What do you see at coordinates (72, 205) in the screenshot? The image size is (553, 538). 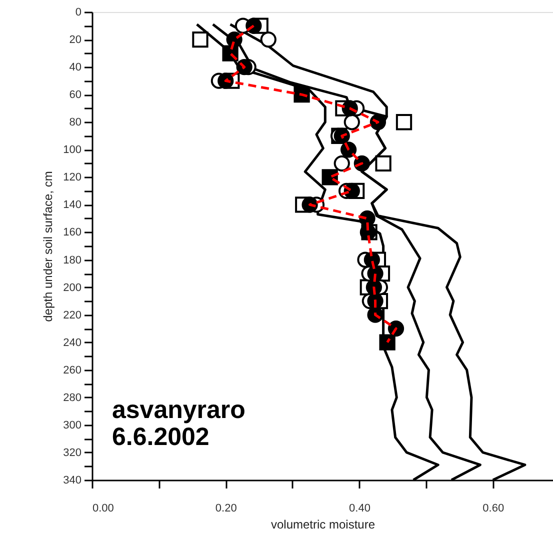 I see `y-tick-label: 140` at bounding box center [72, 205].